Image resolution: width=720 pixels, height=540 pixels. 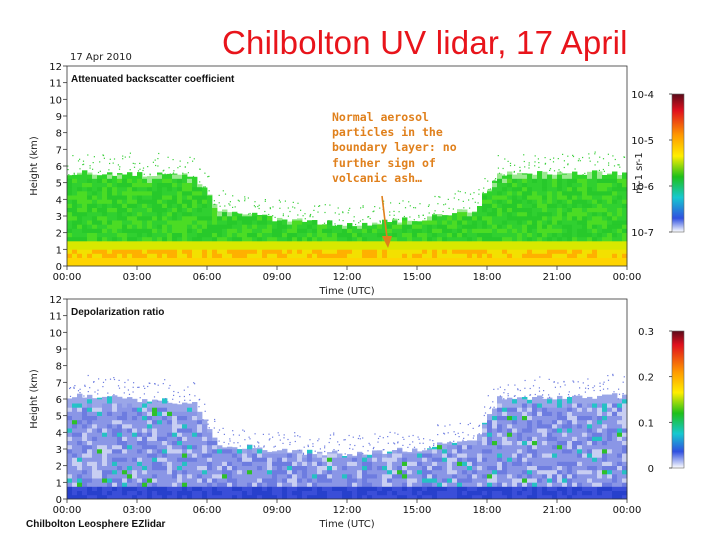 What do you see at coordinates (642, 233) in the screenshot?
I see `colorbar-tick-label: 10-7` at bounding box center [642, 233].